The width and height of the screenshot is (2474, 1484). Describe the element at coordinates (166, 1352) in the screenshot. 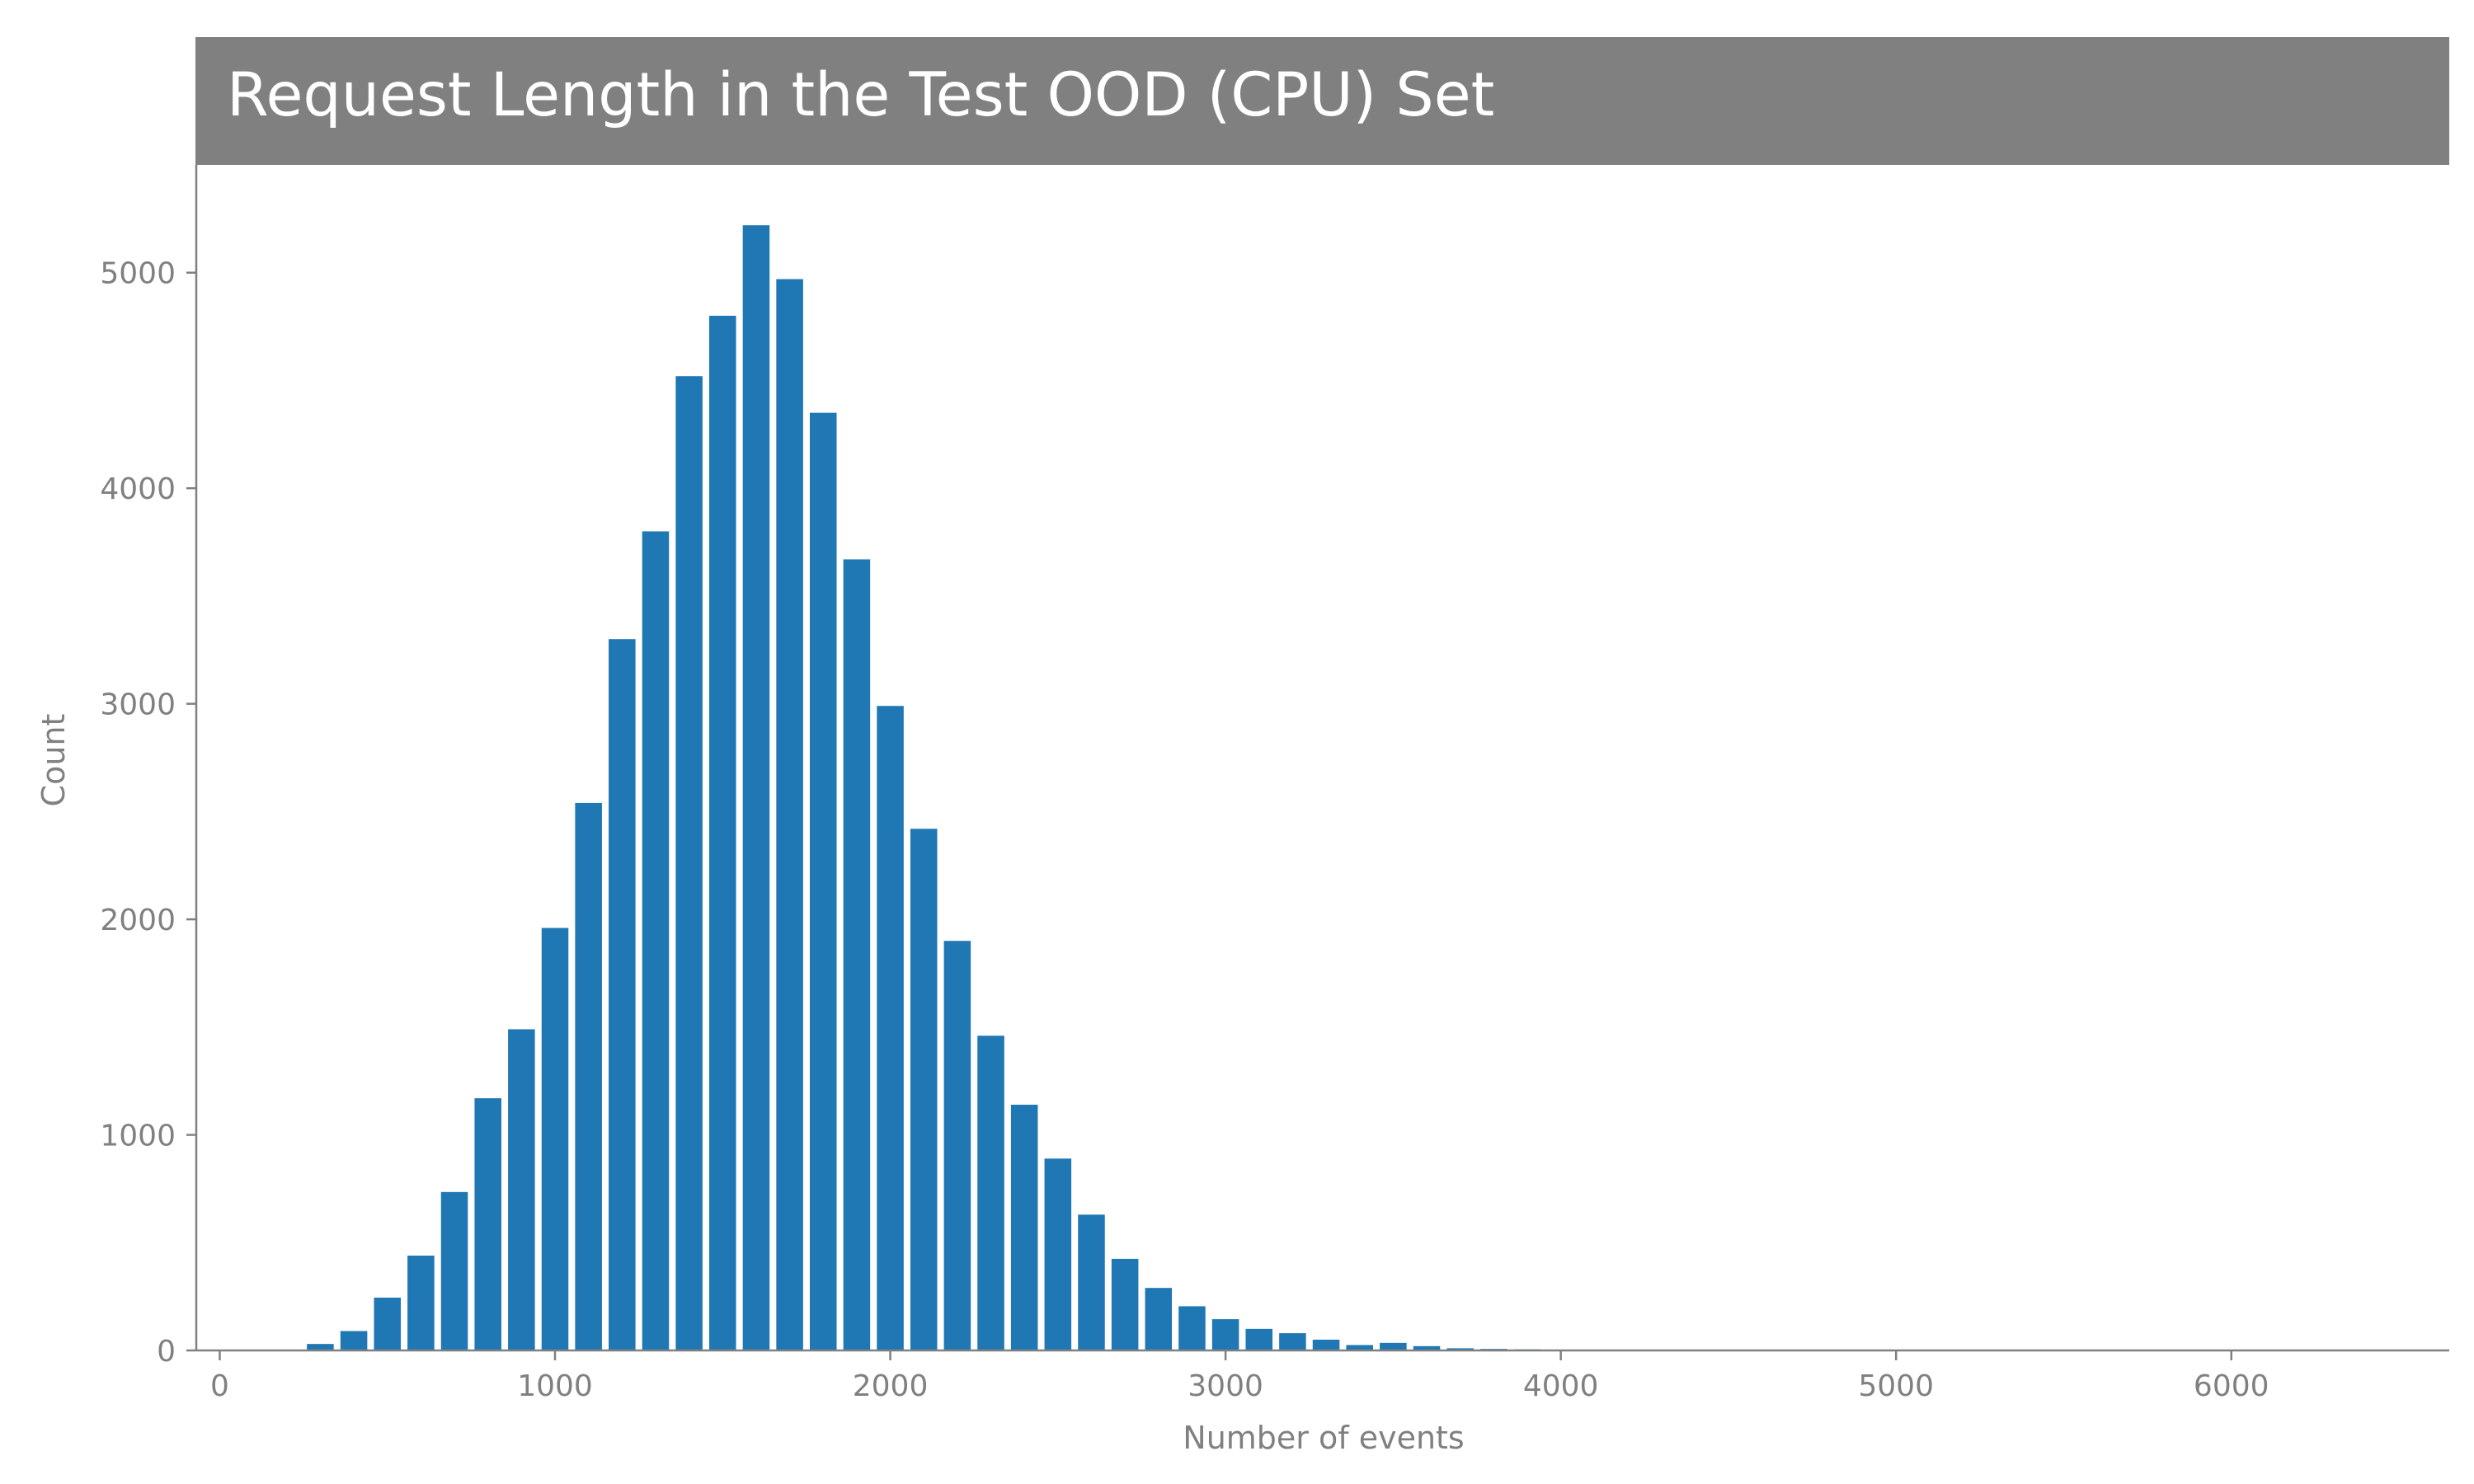

I see `y-tick-label: 0` at that location.